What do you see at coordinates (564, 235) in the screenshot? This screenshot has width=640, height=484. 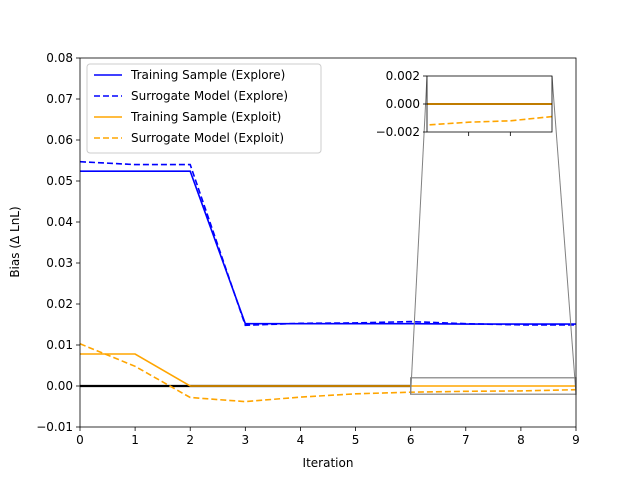 I see `zoom-connector-right` at bounding box center [564, 235].